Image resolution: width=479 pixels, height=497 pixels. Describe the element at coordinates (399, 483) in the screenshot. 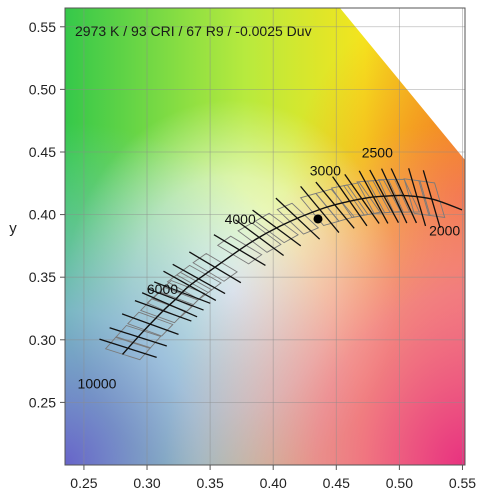

I see `x-tick-label: 0.50` at that location.